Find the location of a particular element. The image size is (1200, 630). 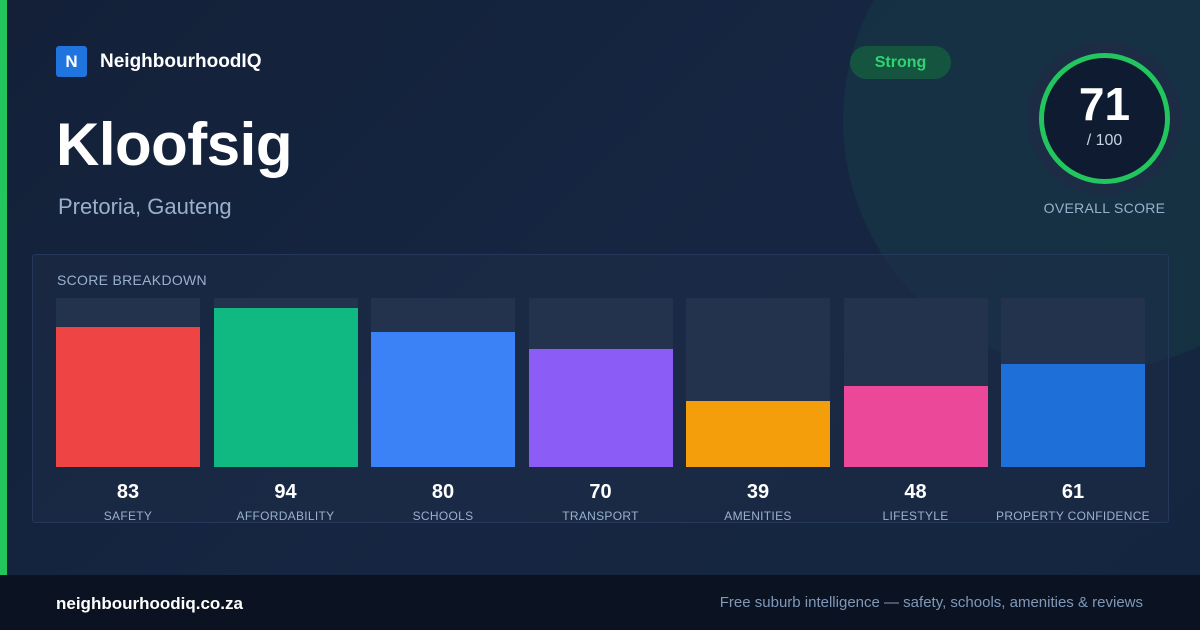

overall-score-ring: 71 / 100 is located at coordinates (1104, 118).